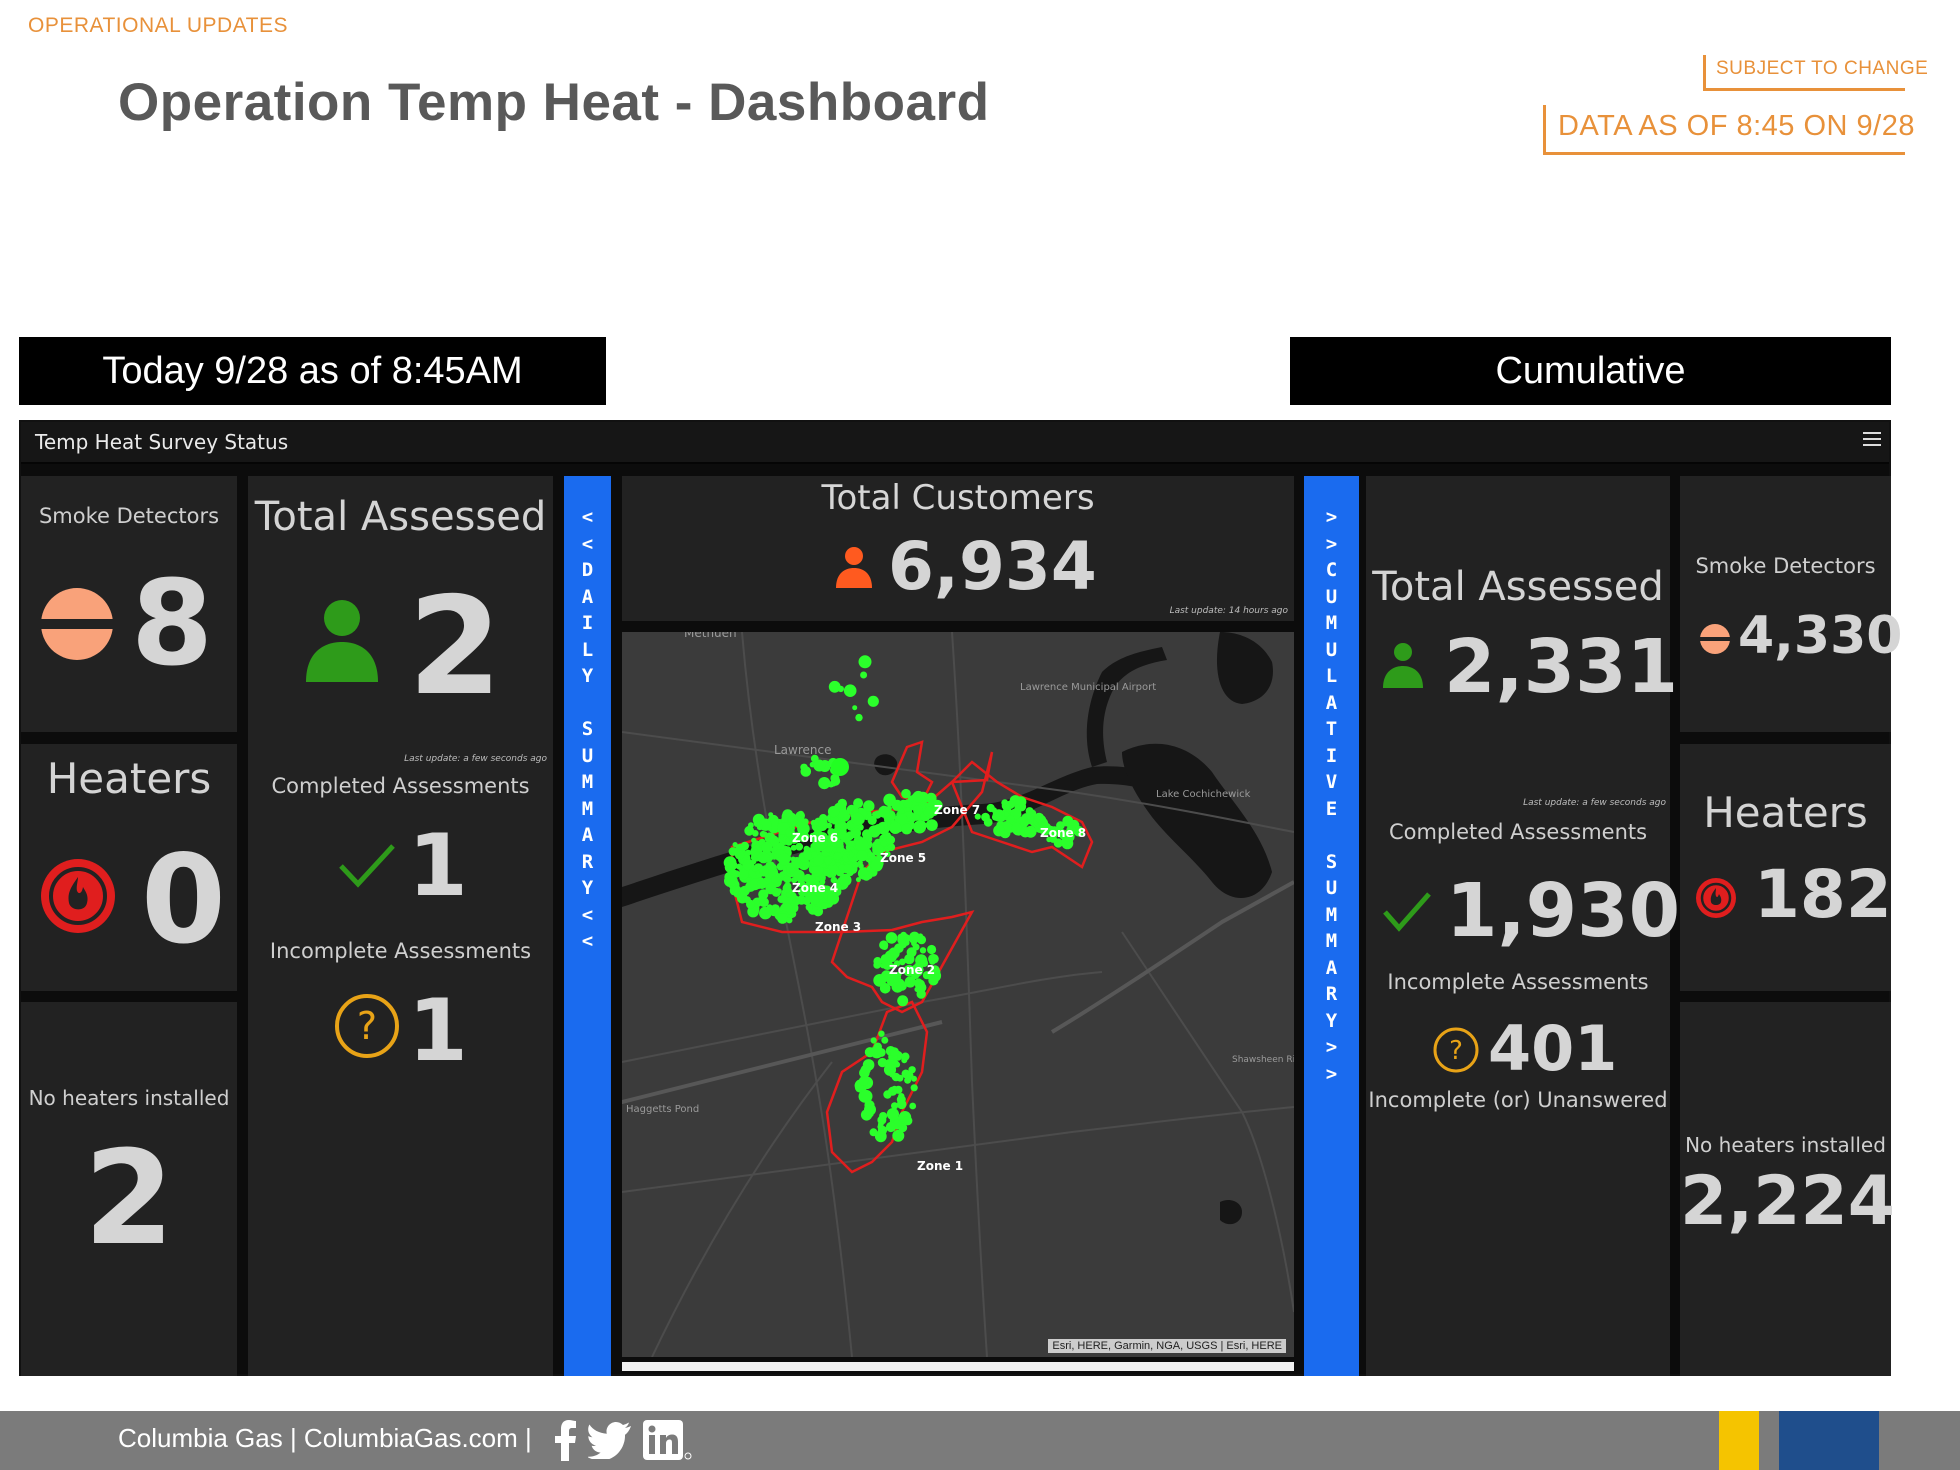  Describe the element at coordinates (610, 1440) in the screenshot. I see `twitter-icon` at that location.